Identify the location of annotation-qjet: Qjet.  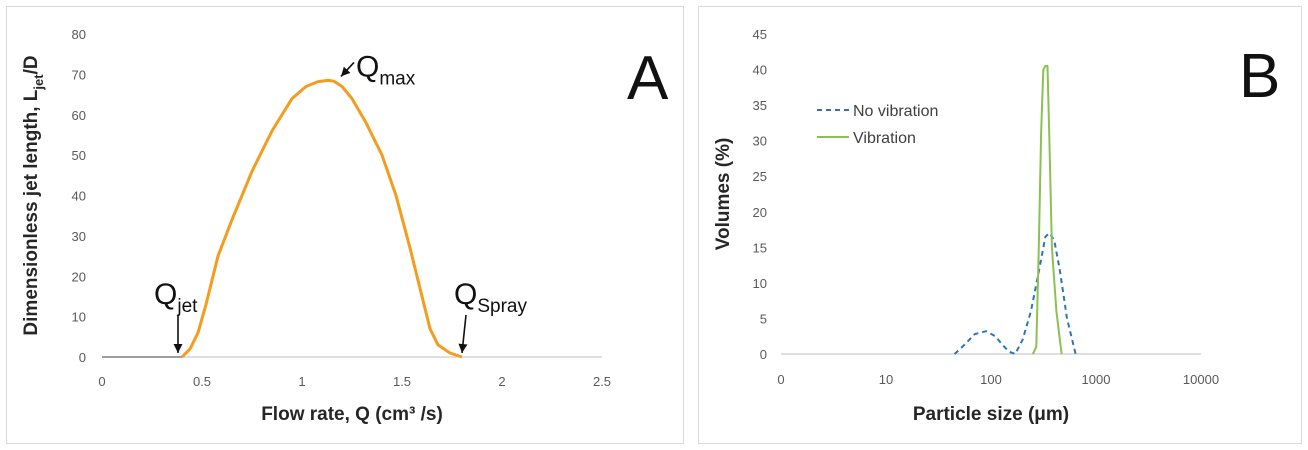
(176, 297).